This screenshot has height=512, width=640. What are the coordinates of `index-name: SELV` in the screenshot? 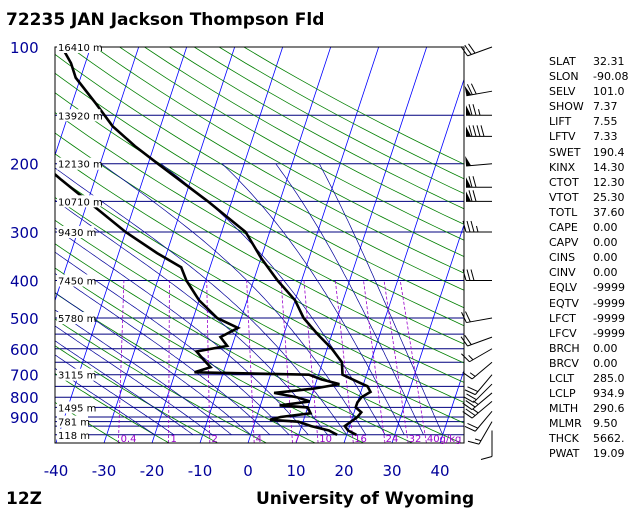 It's located at (562, 92).